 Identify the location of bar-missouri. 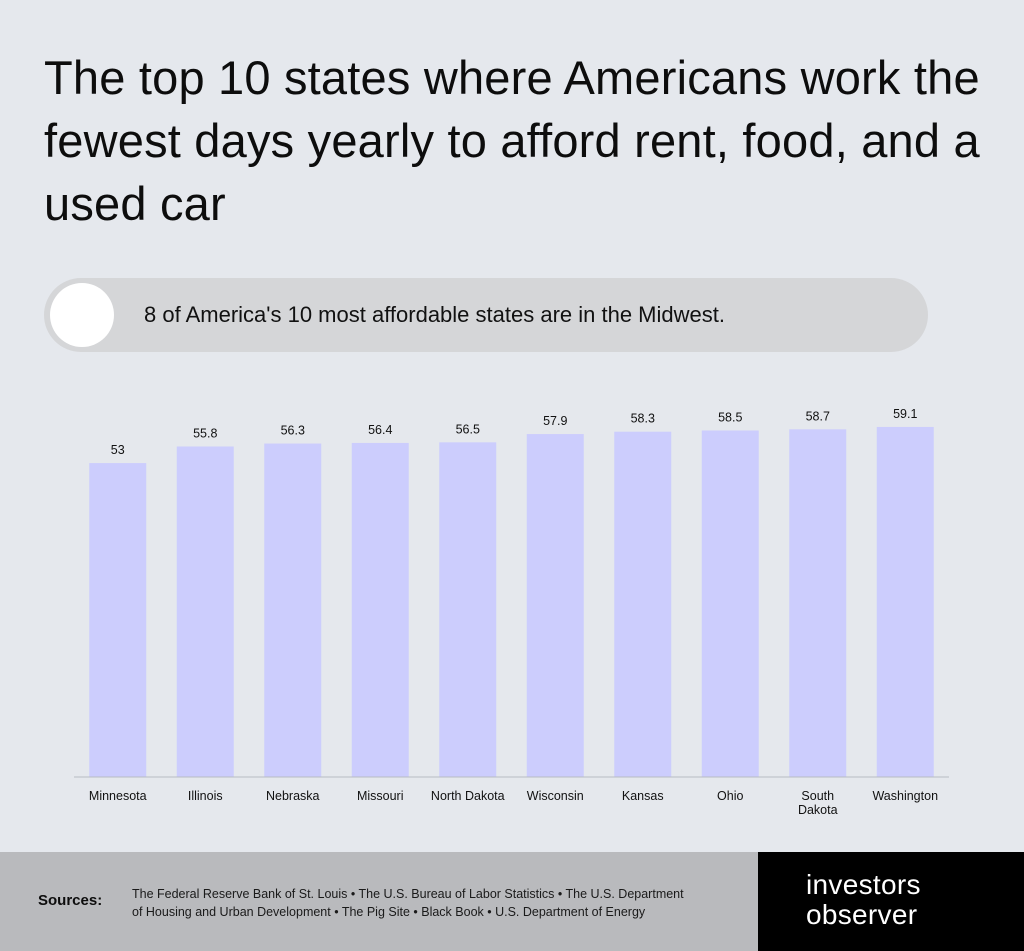
(380, 609).